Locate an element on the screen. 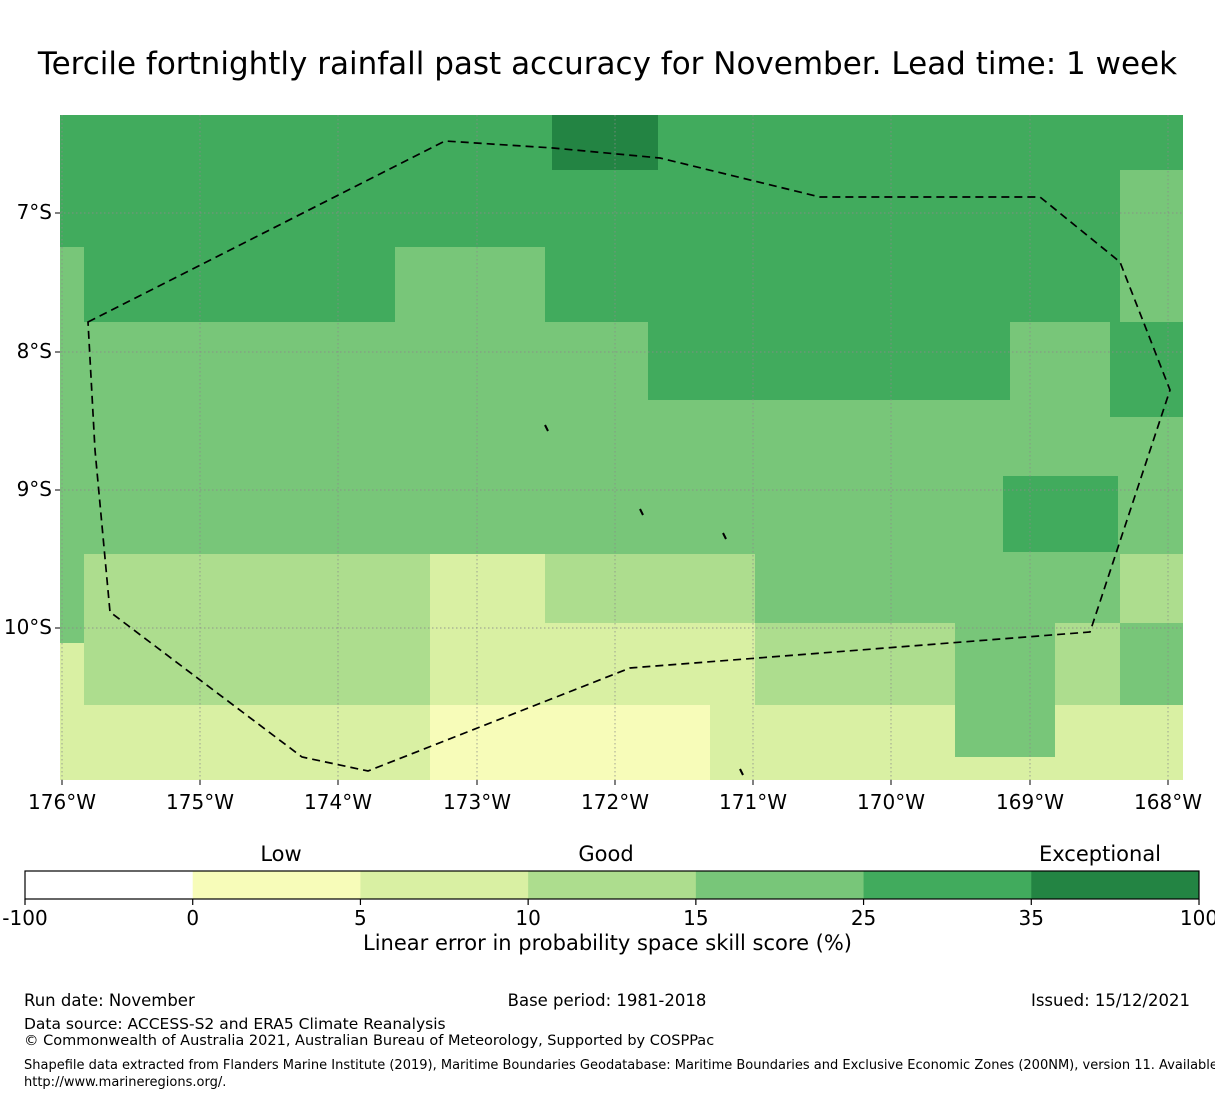  x-tick-label: 176°W is located at coordinates (62, 802).